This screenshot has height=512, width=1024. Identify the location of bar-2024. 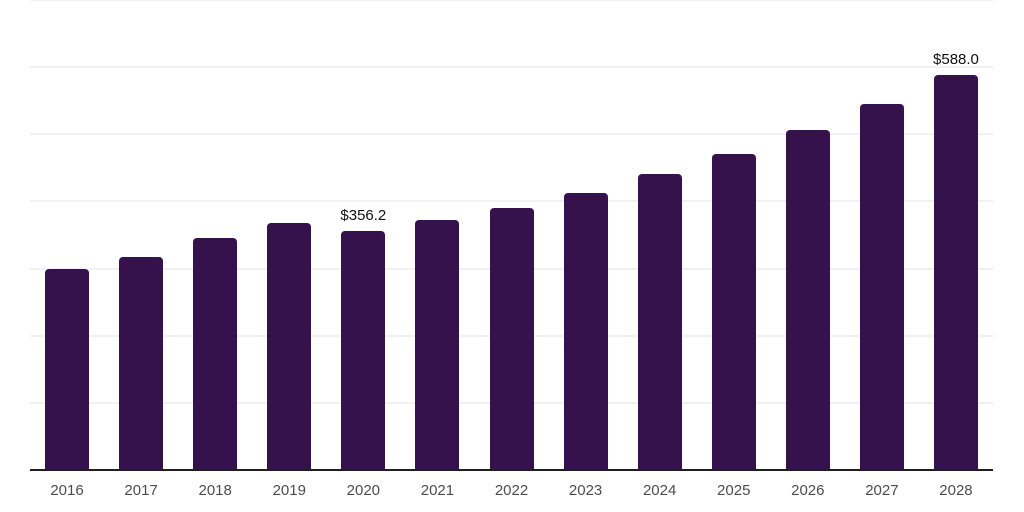
(659, 321).